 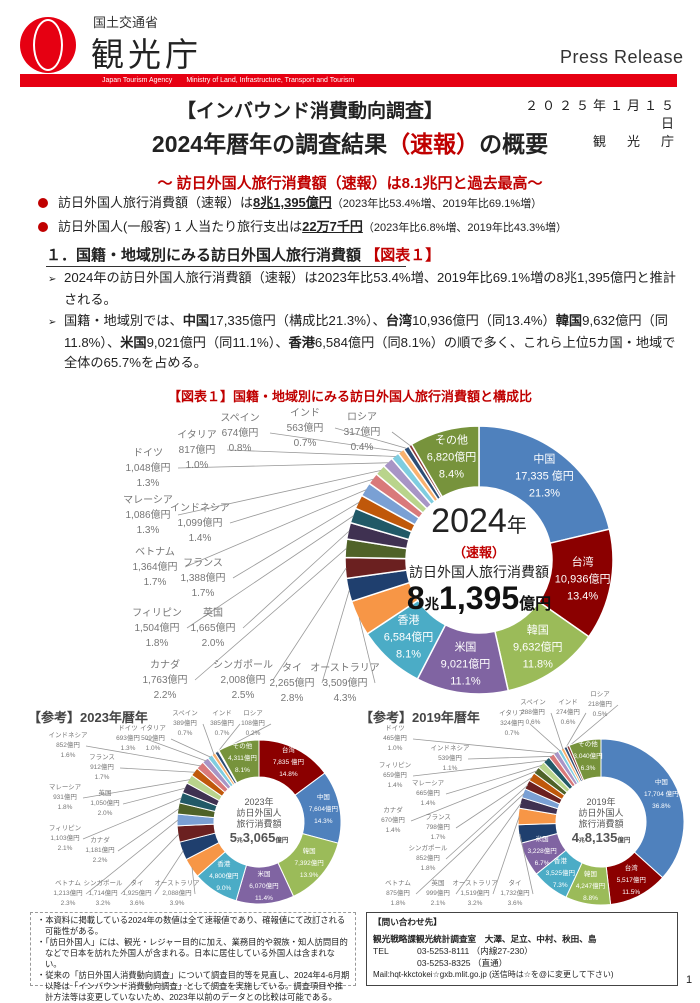 What do you see at coordinates (264, 875) in the screenshot?
I see `slice-name: 米国` at bounding box center [264, 875].